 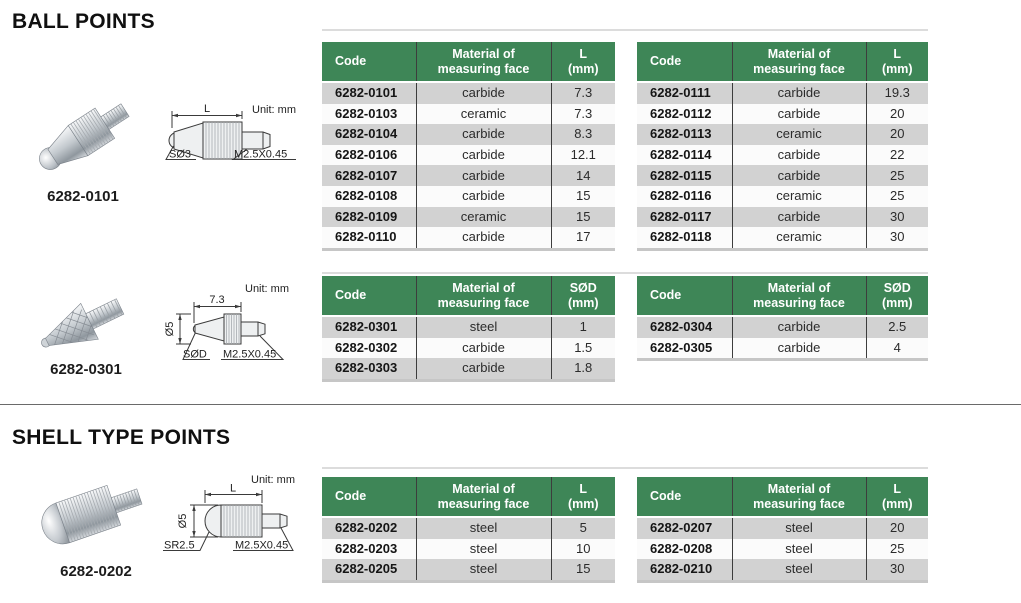 I want to click on value-cell: 5, so click(x=582, y=528).